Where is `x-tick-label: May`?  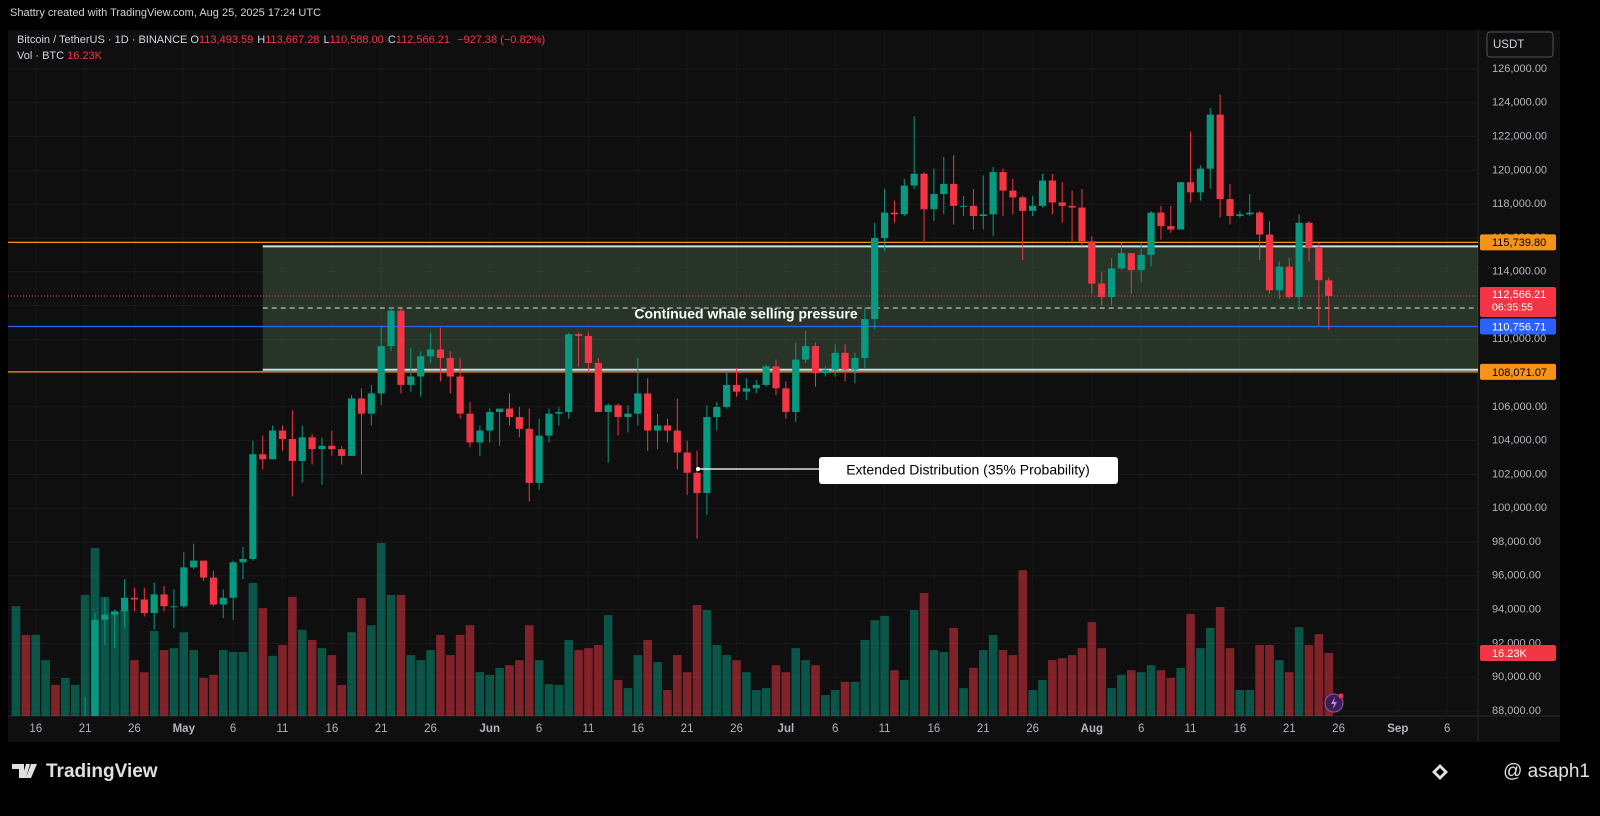
x-tick-label: May is located at coordinates (184, 729).